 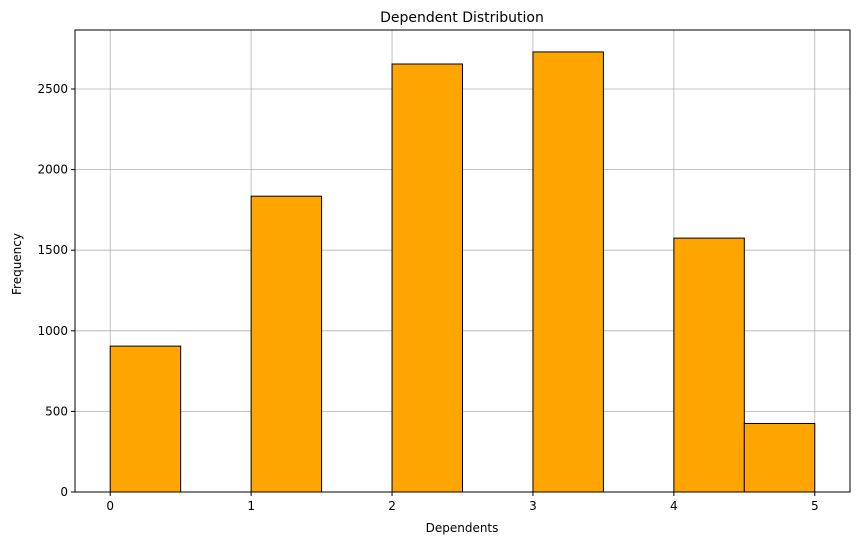 I want to click on x-tick-label: 4, so click(x=674, y=506).